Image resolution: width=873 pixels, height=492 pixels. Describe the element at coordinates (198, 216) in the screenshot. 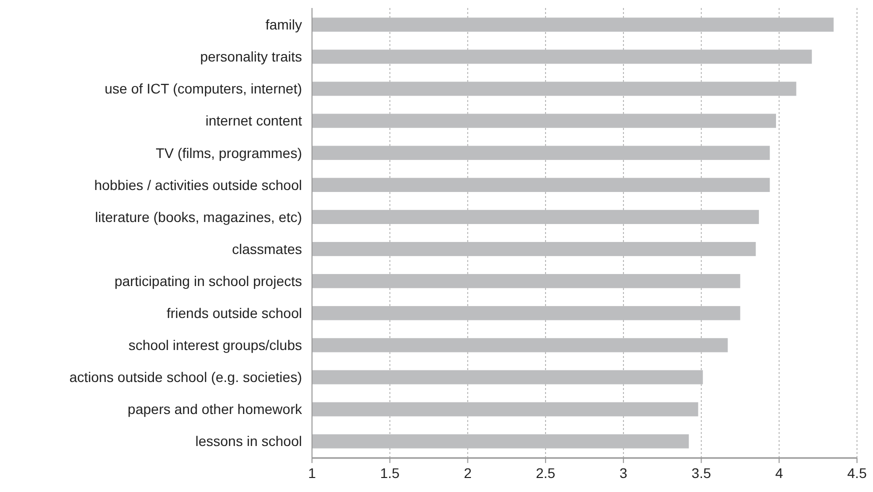

I see `y-tick-label: literature (books, magazines, etc)` at that location.